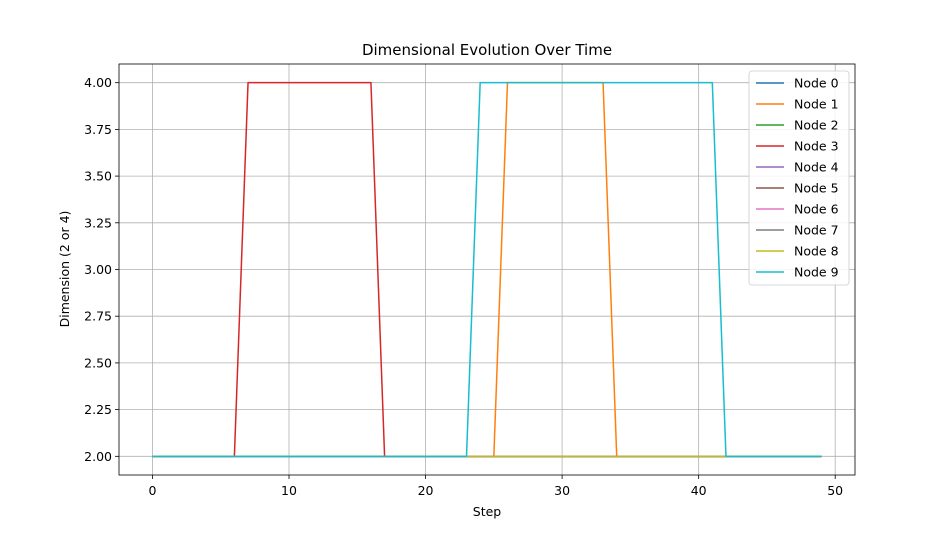  Describe the element at coordinates (426, 490) in the screenshot. I see `x-tick-label: 20` at that location.